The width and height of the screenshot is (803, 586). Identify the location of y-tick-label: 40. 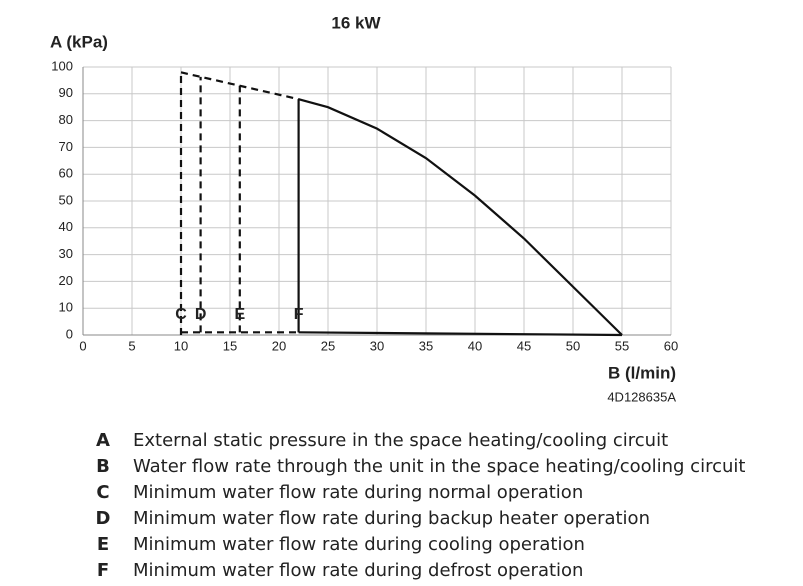
(66, 226).